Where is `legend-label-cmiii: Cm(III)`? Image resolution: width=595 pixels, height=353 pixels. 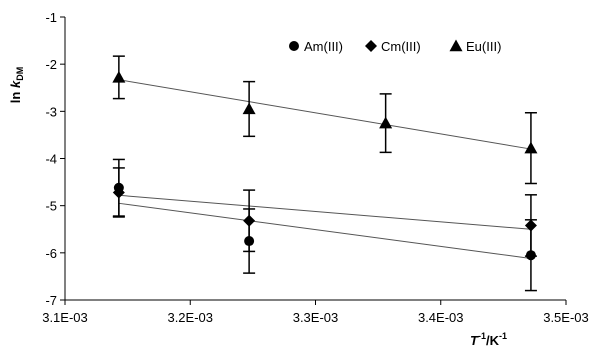 legend-label-cmiii: Cm(III) is located at coordinates (401, 46).